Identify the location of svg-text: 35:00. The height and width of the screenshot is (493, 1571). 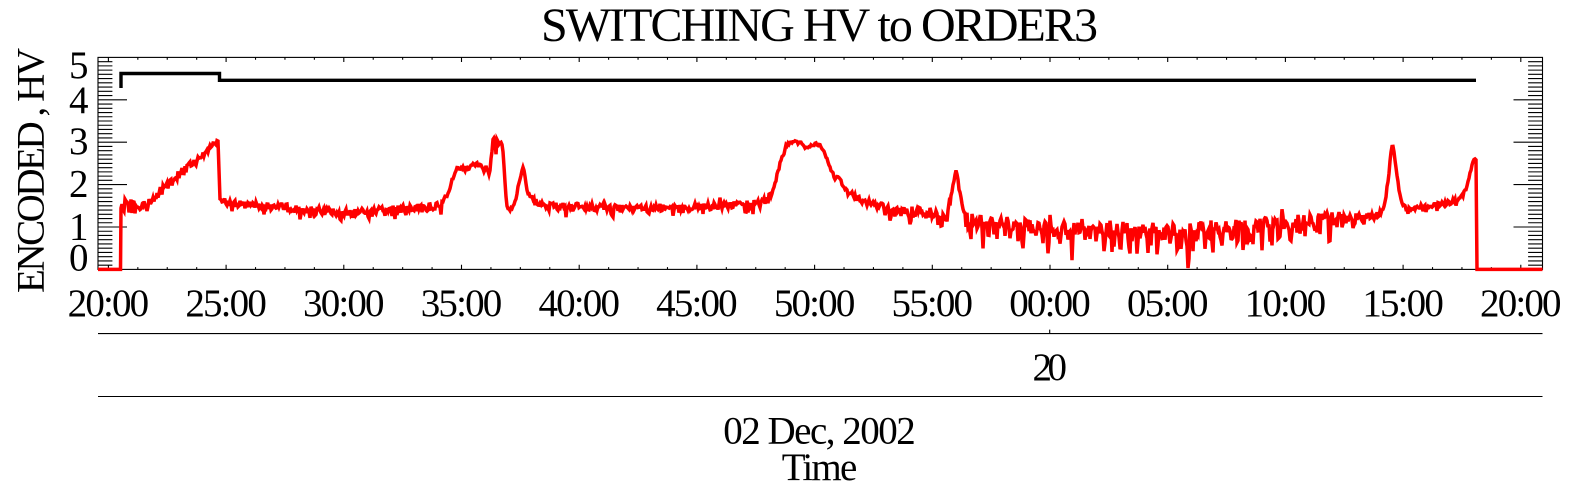
(462, 303).